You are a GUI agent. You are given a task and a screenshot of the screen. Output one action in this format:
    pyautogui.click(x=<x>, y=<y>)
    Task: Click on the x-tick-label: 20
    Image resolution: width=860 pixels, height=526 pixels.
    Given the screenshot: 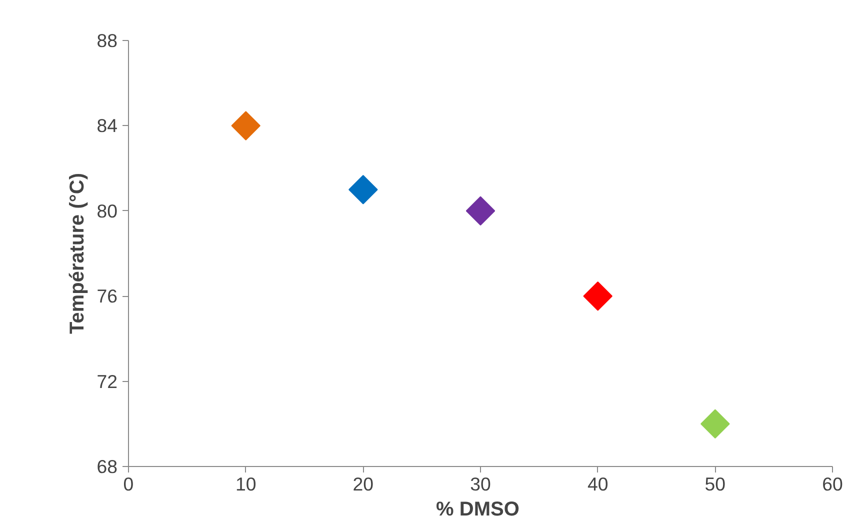 What is the action you would take?
    pyautogui.click(x=363, y=484)
    